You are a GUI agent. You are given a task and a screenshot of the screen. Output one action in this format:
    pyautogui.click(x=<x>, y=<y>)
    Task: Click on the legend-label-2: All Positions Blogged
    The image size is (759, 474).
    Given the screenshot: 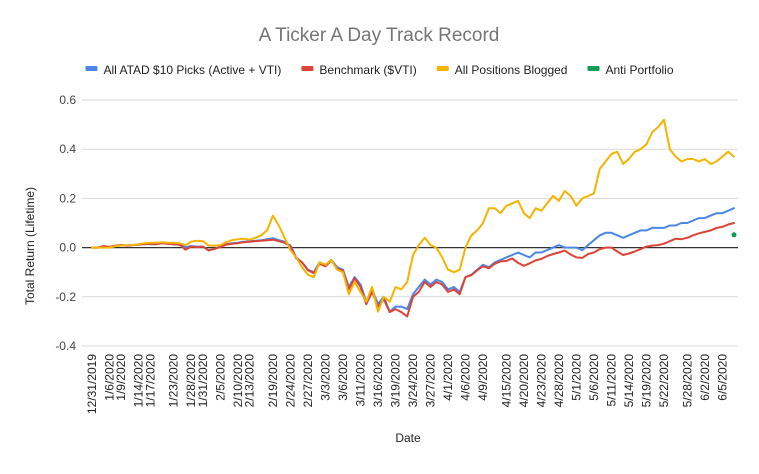 What is the action you would take?
    pyautogui.click(x=511, y=70)
    